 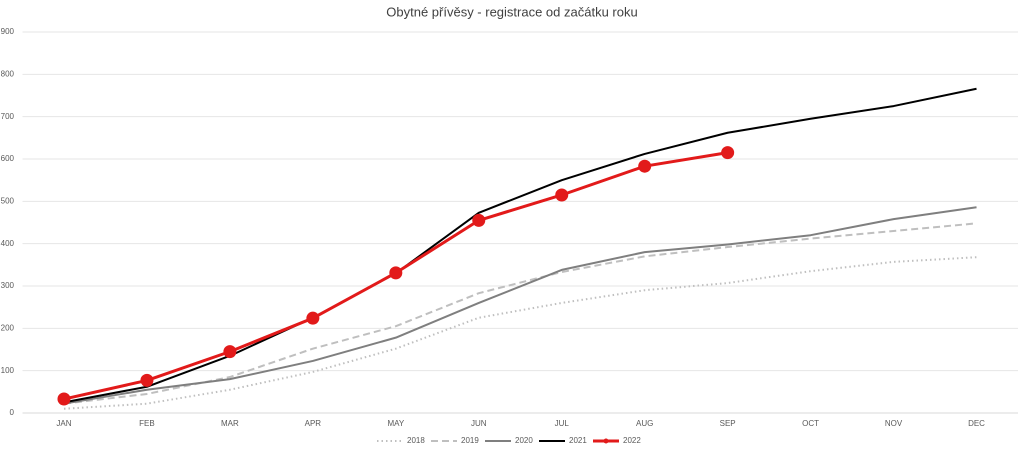 What do you see at coordinates (230, 423) in the screenshot?
I see `x-tick-label: MAR` at bounding box center [230, 423].